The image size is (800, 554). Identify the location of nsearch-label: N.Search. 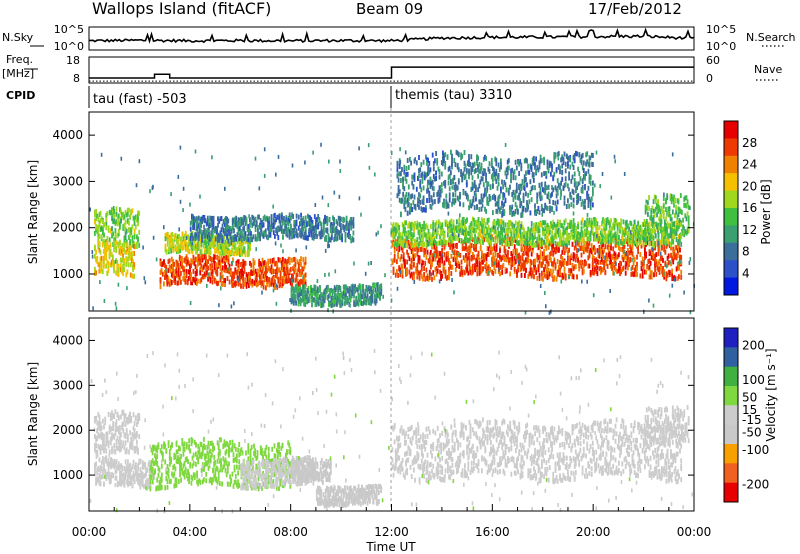
(771, 37).